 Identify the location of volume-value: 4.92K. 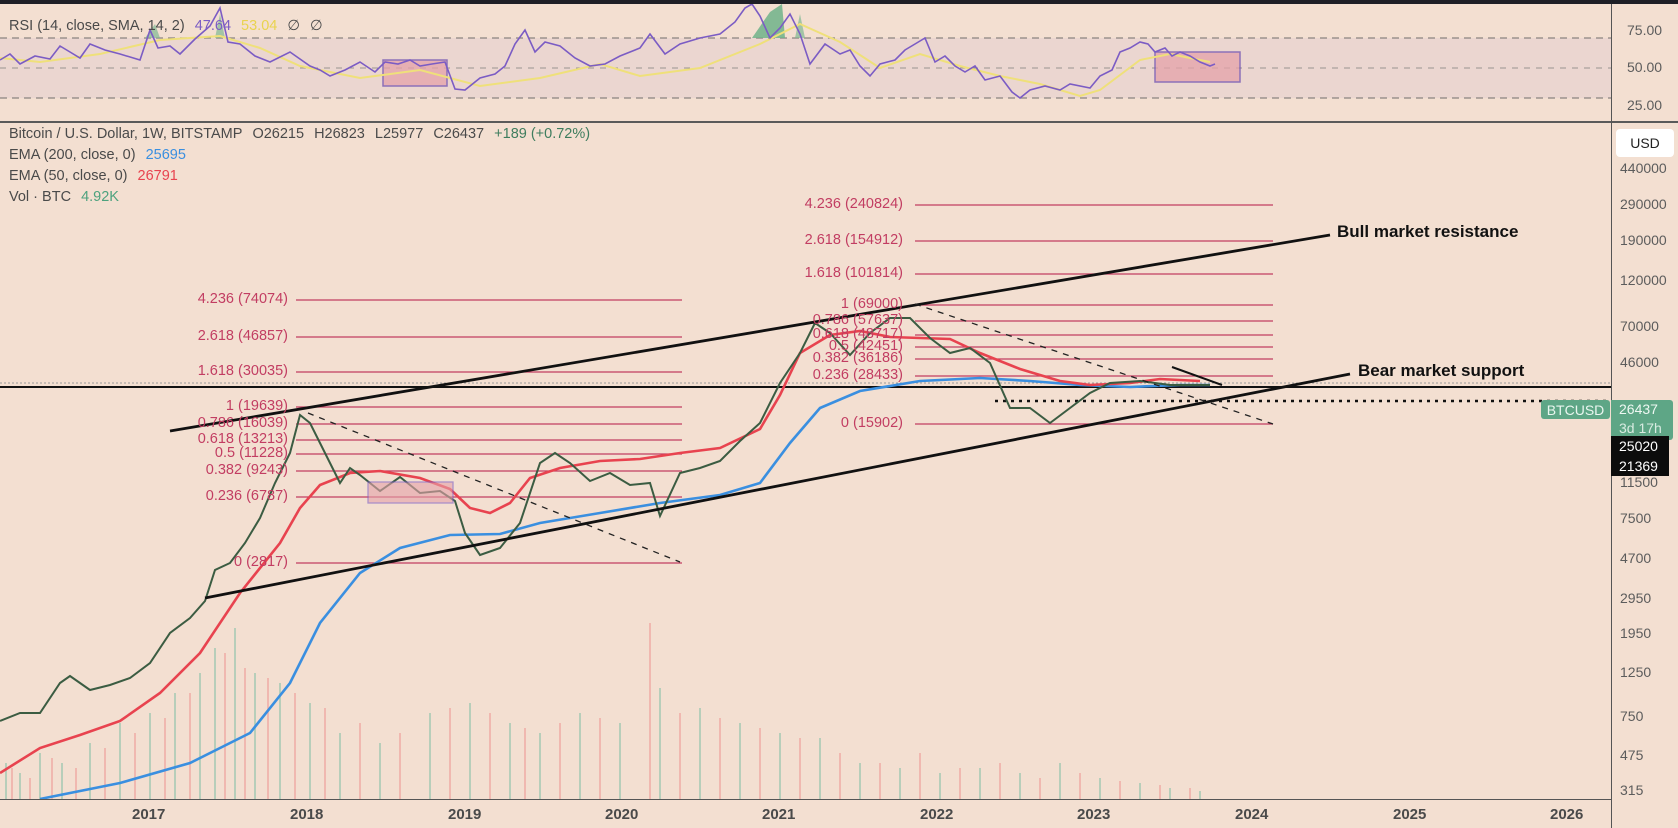
(100, 197).